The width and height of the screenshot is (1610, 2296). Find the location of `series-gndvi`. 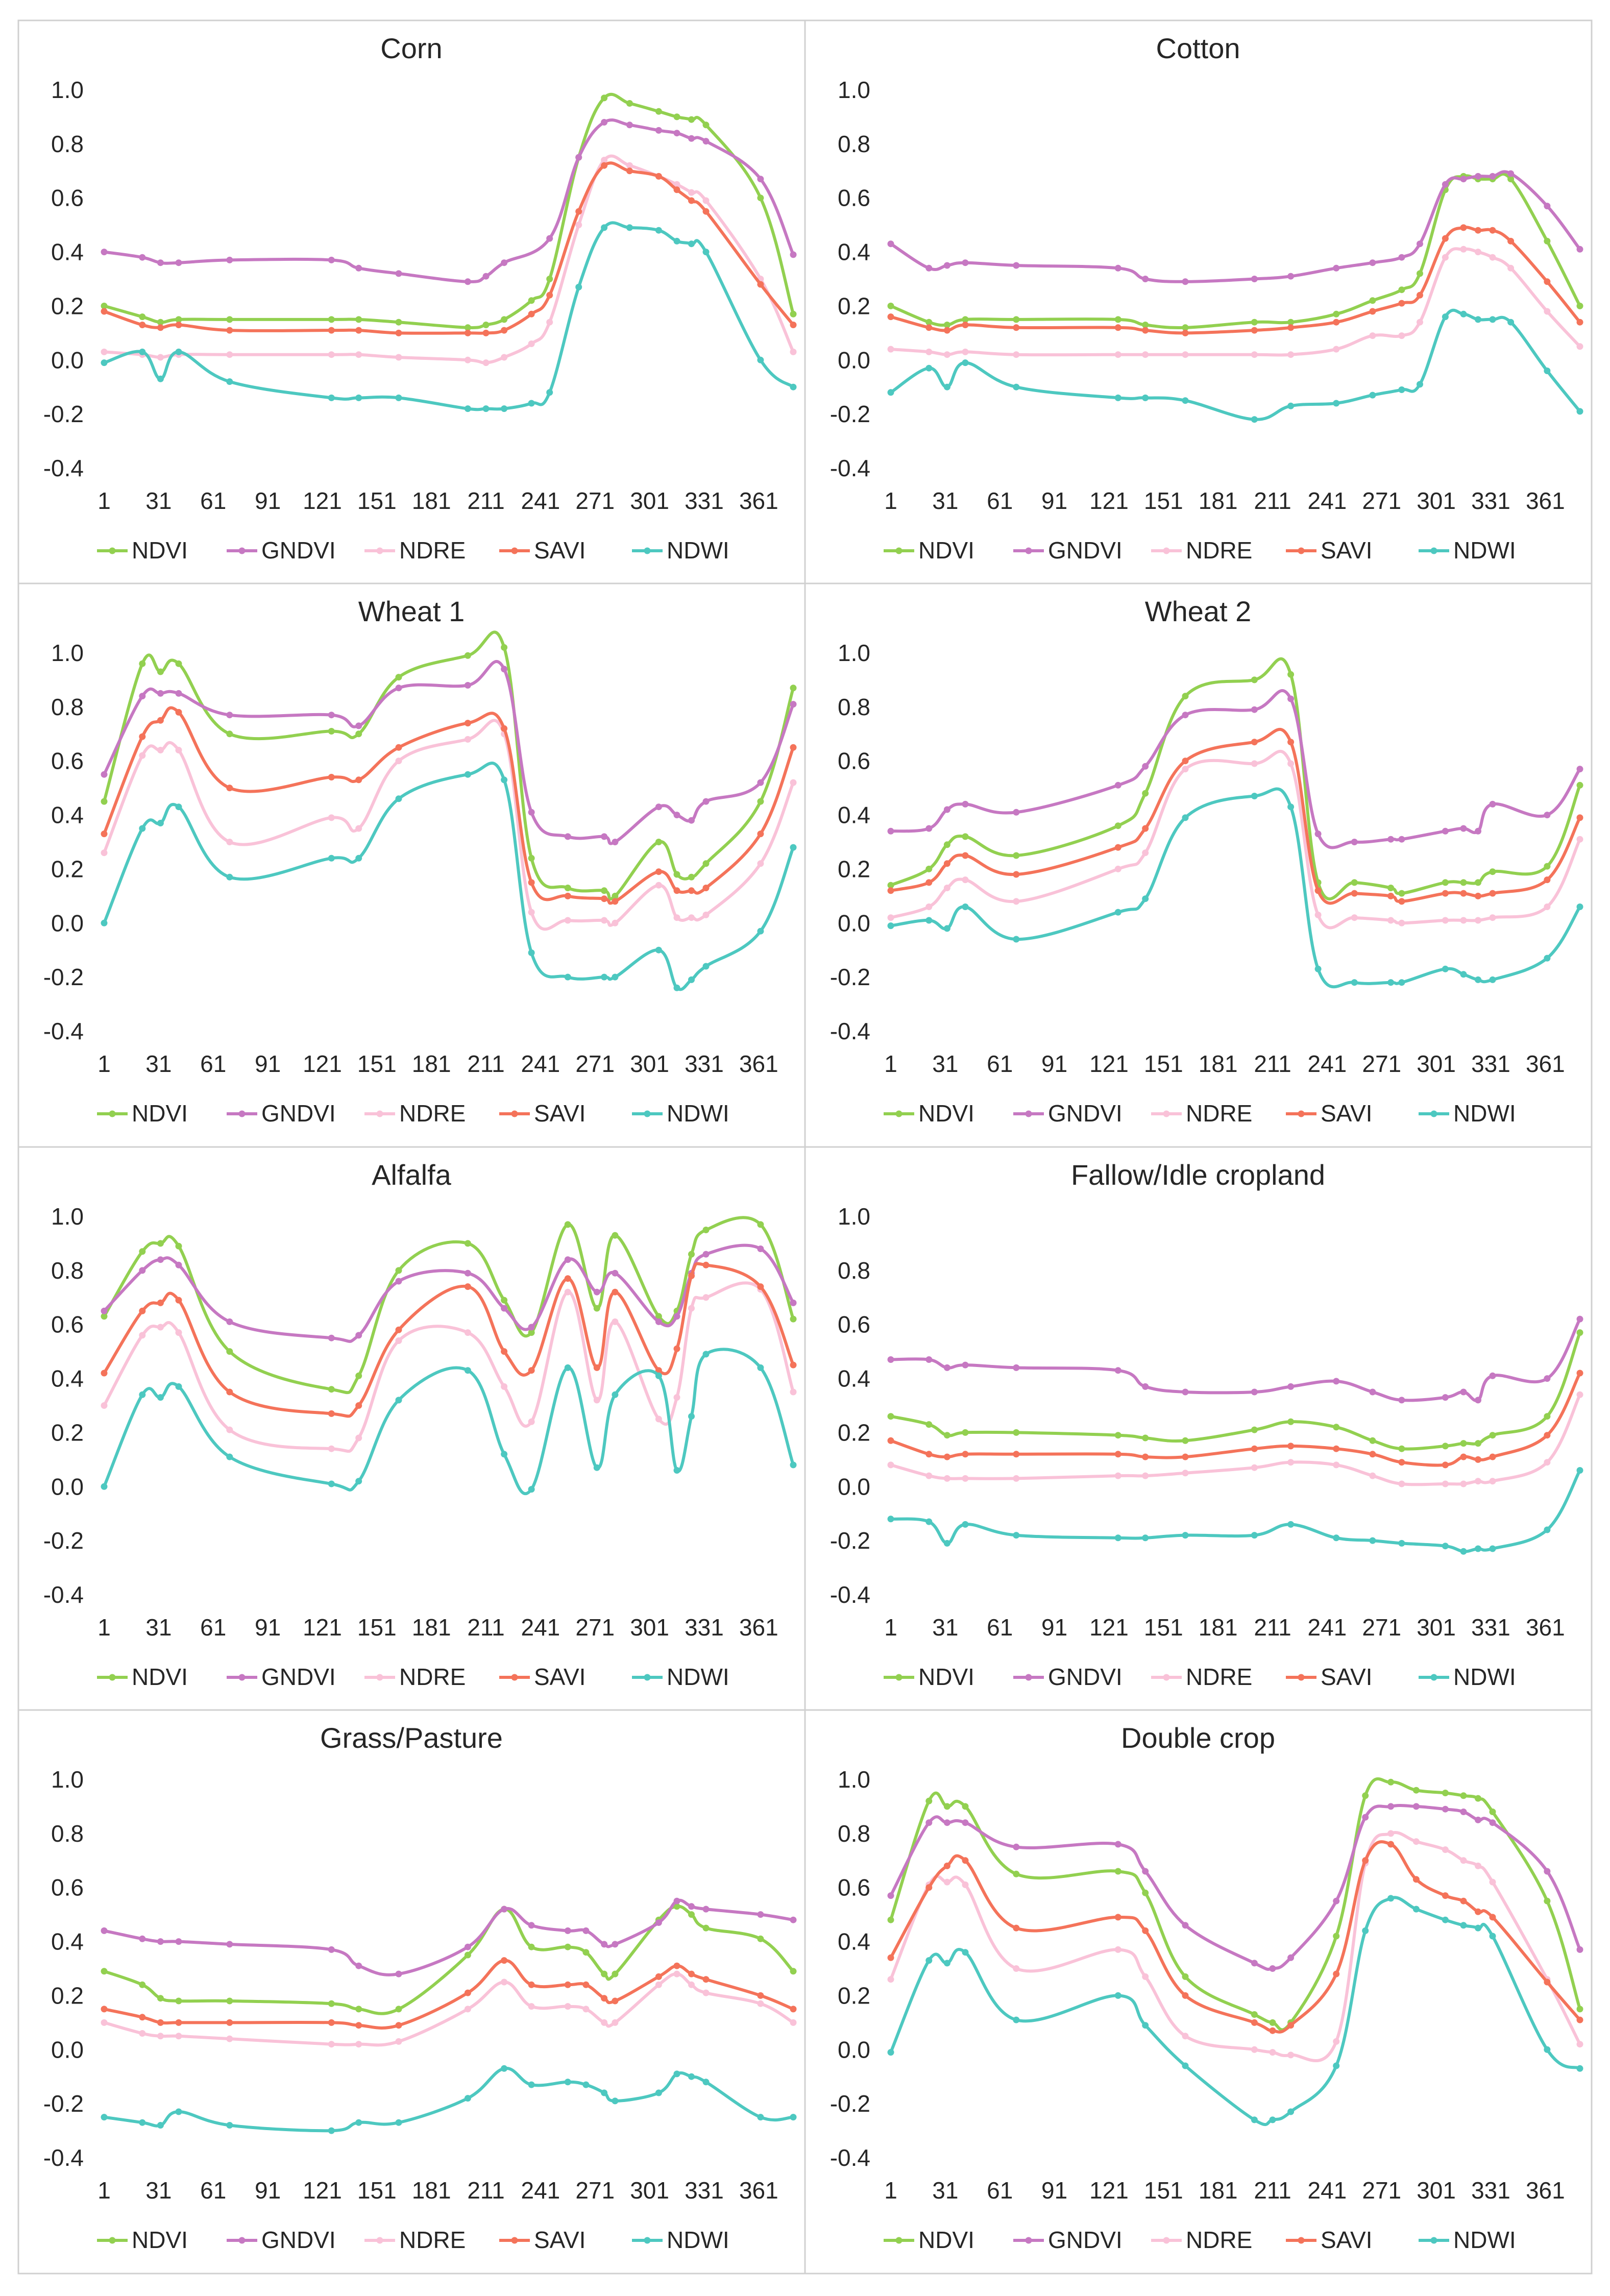

series-gndvi is located at coordinates (1235, 1359).